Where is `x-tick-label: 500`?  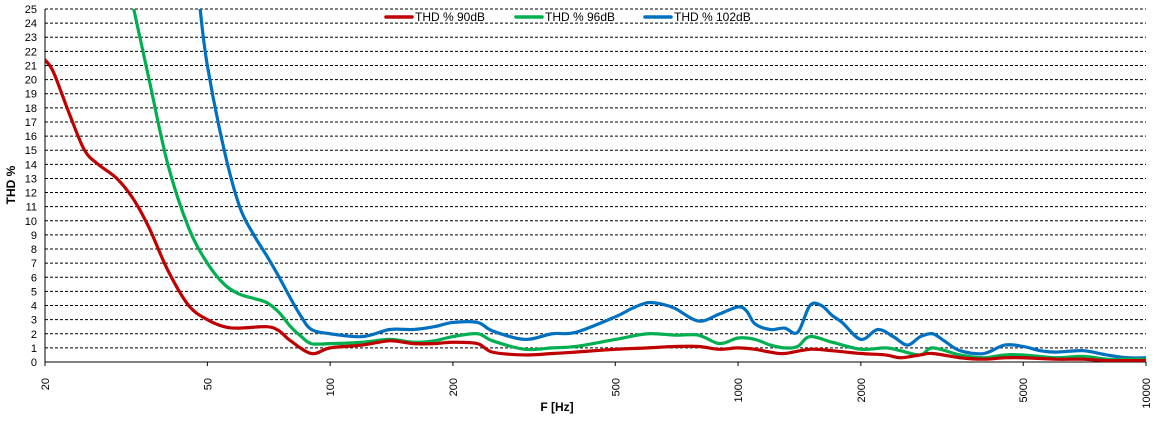
x-tick-label: 500 is located at coordinates (616, 387).